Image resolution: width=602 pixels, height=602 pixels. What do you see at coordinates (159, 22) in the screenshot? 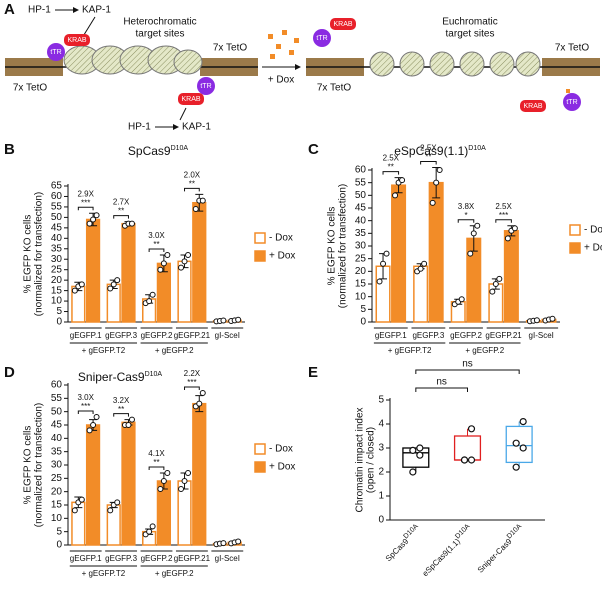
I see `label: Heterochromatic` at bounding box center [159, 22].